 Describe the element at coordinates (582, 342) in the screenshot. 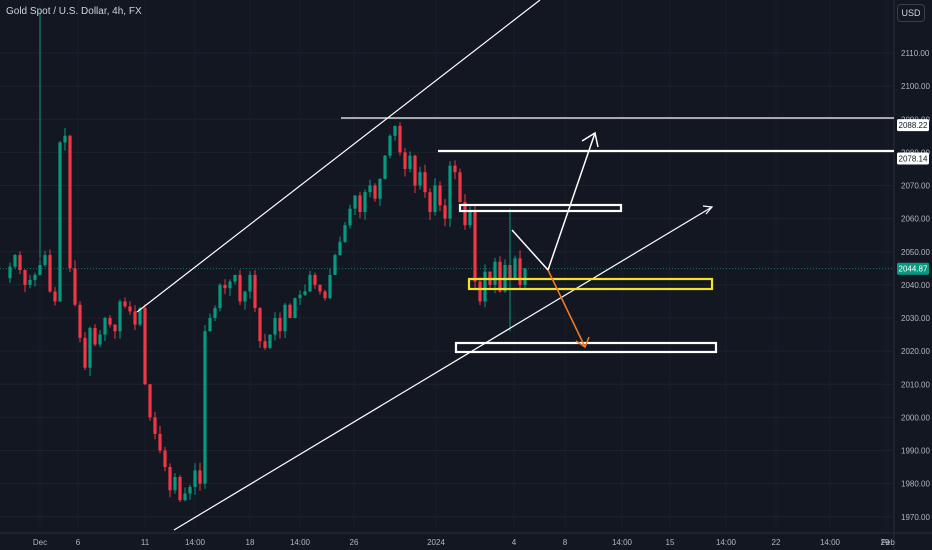

I see `bearish-arrow-head-icon` at that location.